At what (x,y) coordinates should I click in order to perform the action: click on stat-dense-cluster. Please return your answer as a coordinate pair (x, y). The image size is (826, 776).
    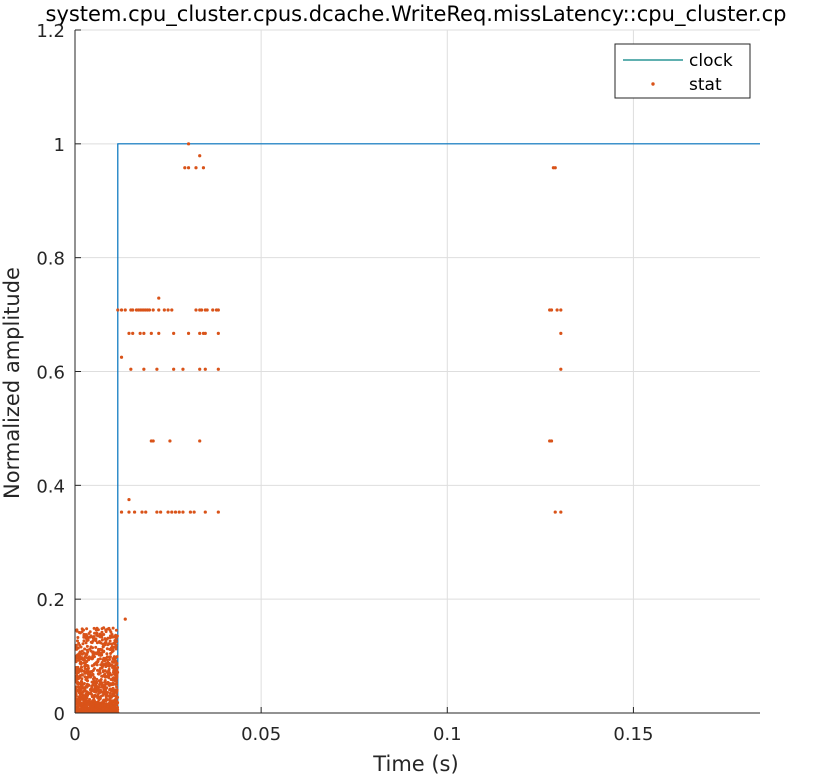
    Looking at the image, I should click on (97, 669).